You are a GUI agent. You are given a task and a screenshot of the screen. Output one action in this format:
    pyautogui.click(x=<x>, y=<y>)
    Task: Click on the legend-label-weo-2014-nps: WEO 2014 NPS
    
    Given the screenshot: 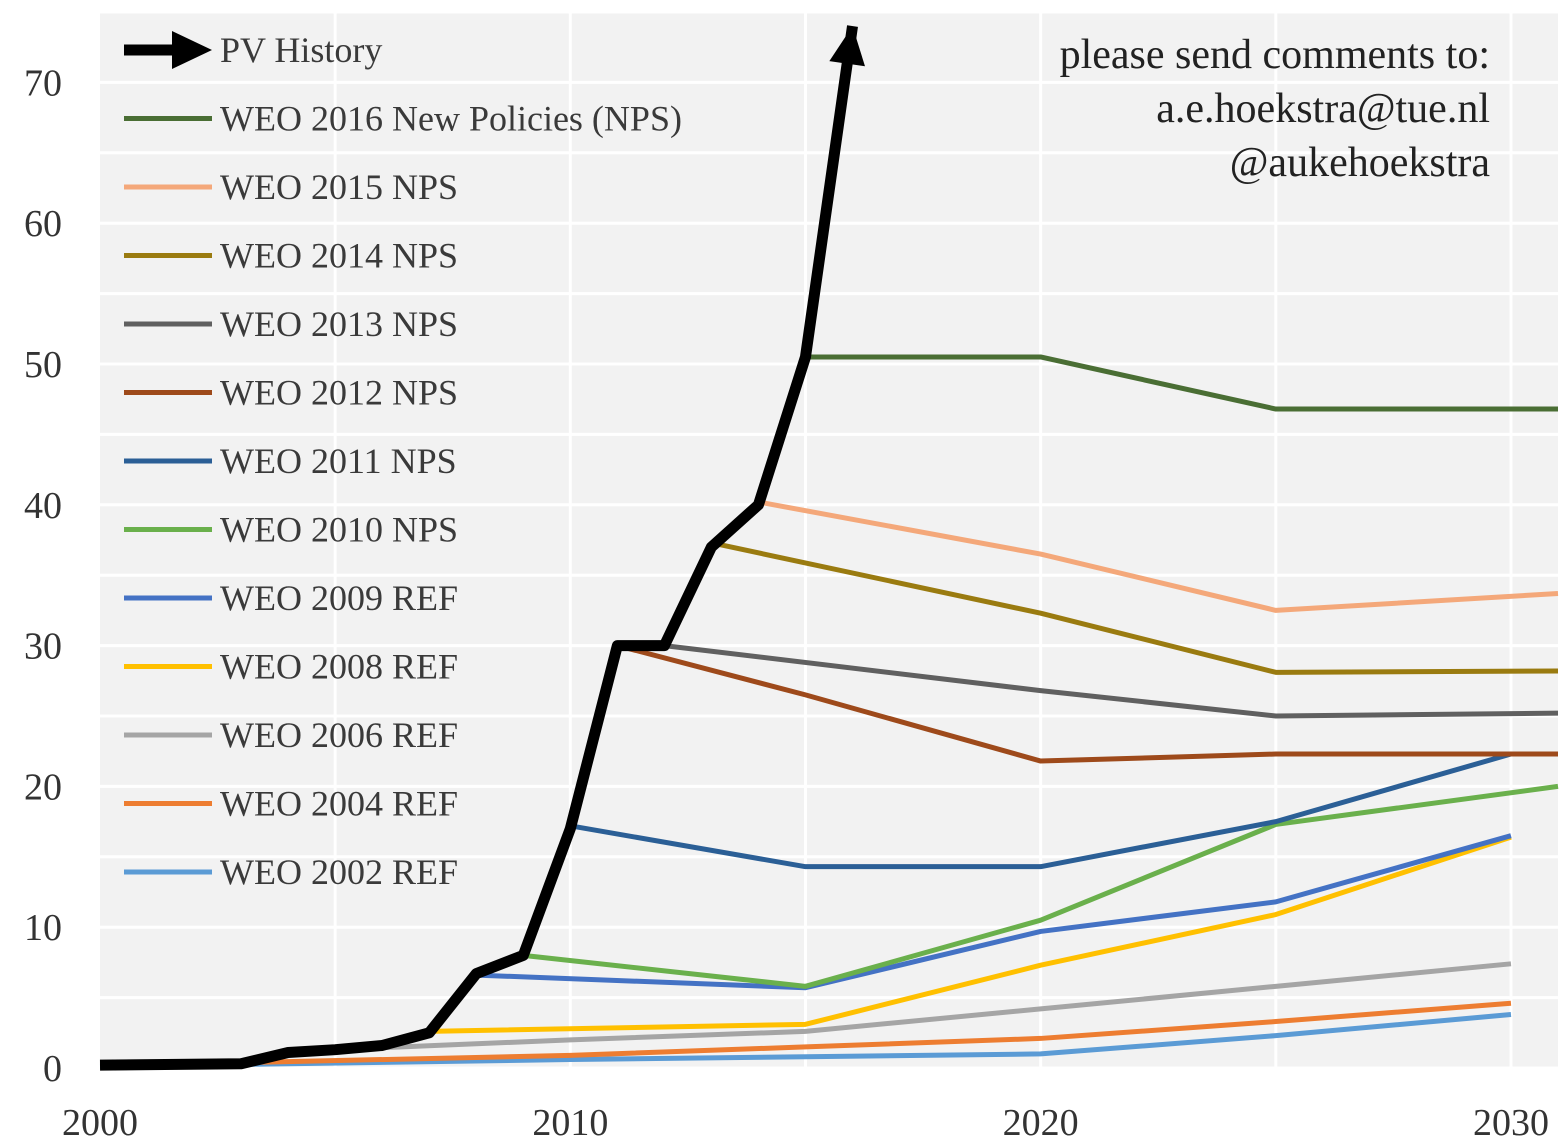 What is the action you would take?
    pyautogui.click(x=339, y=256)
    